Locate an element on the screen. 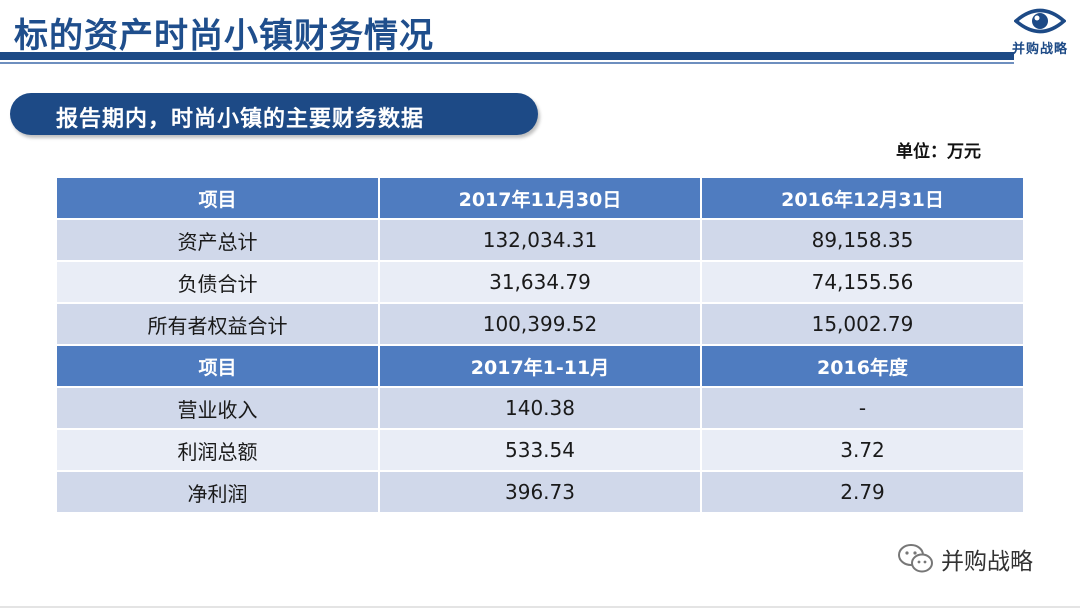  row-label: 利润总额 is located at coordinates (218, 450).